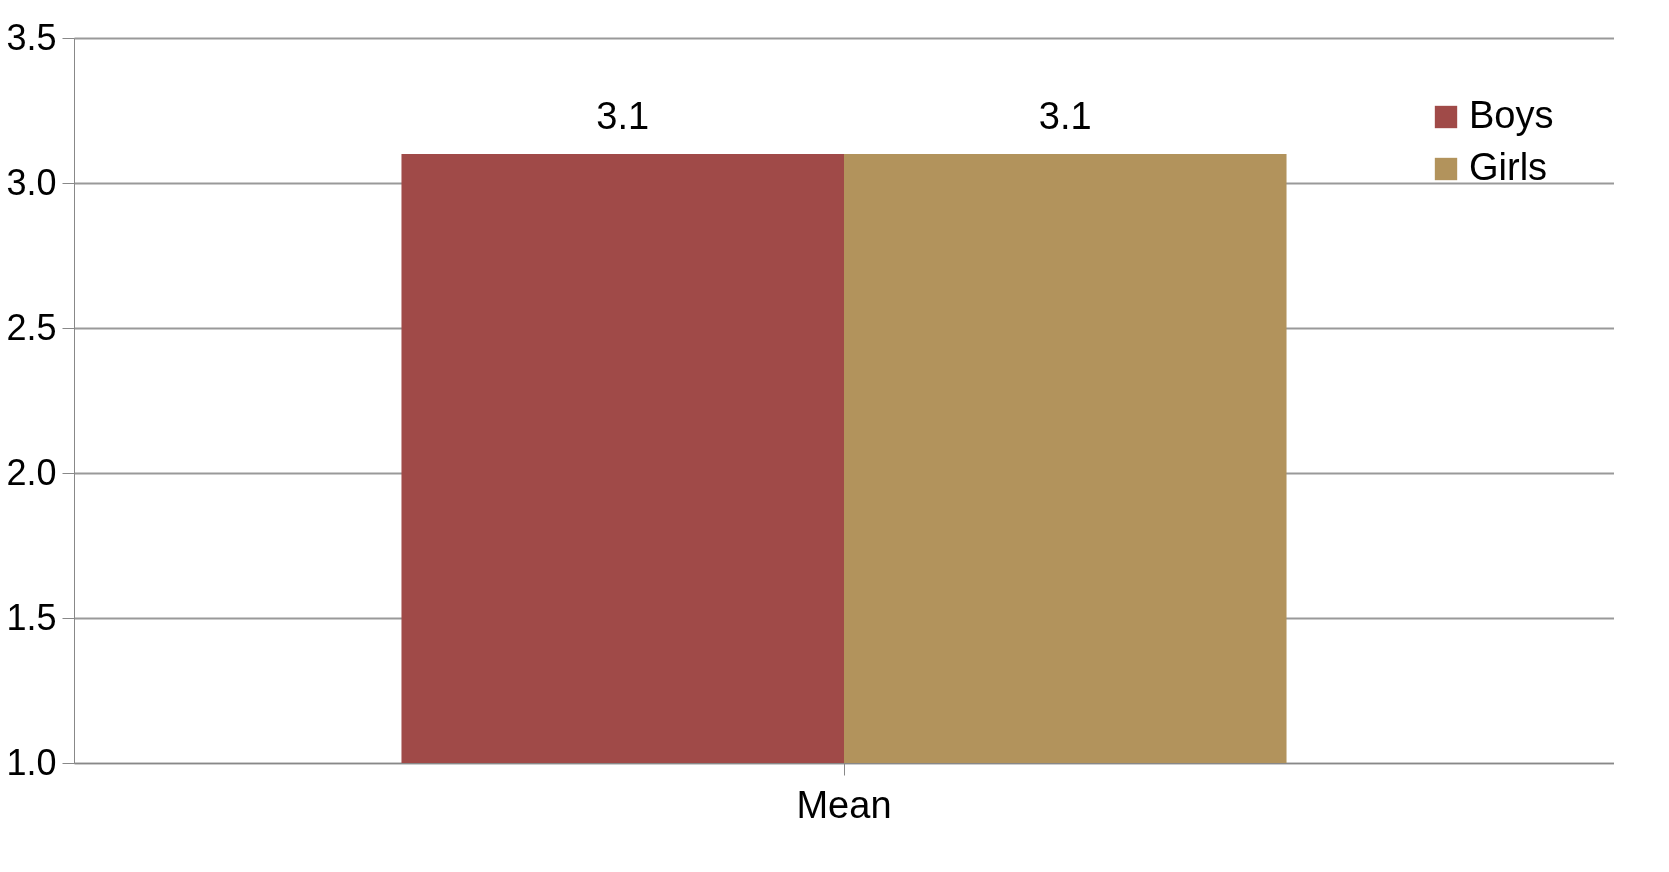  I want to click on x-tick-label: Mean, so click(844, 804).